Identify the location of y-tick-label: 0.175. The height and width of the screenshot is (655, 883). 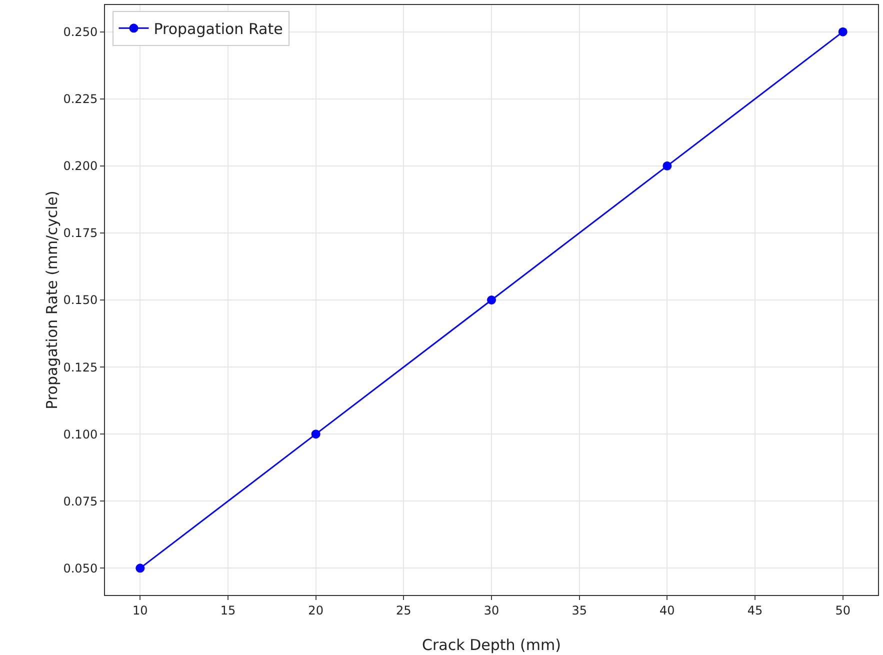
(80, 233).